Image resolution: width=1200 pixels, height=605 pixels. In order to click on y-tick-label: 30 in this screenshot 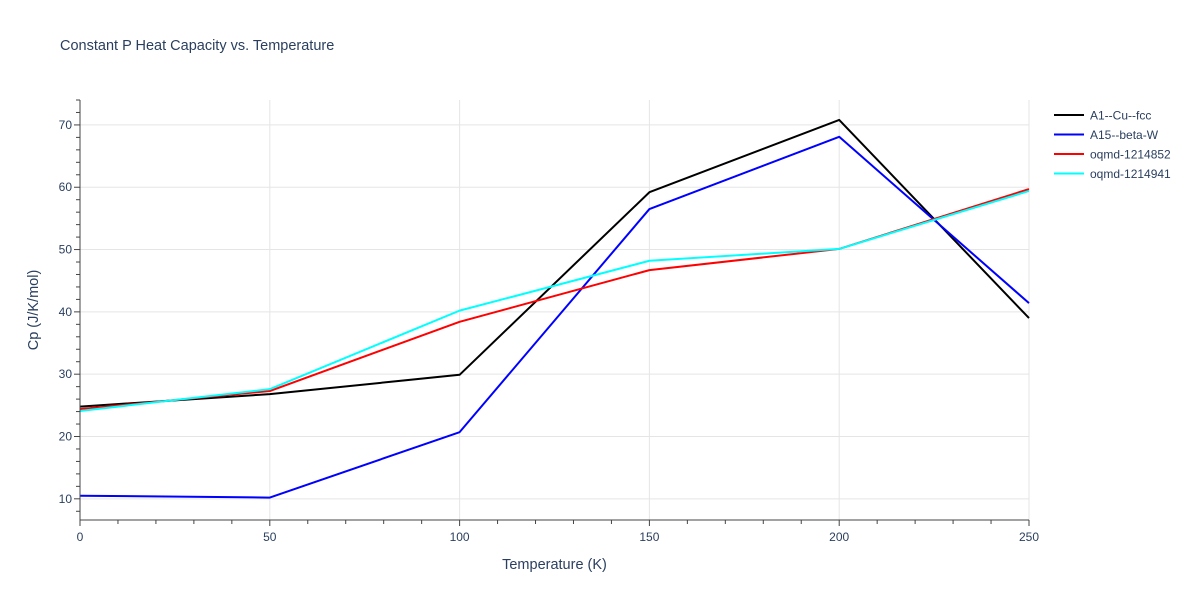, I will do `click(66, 374)`.